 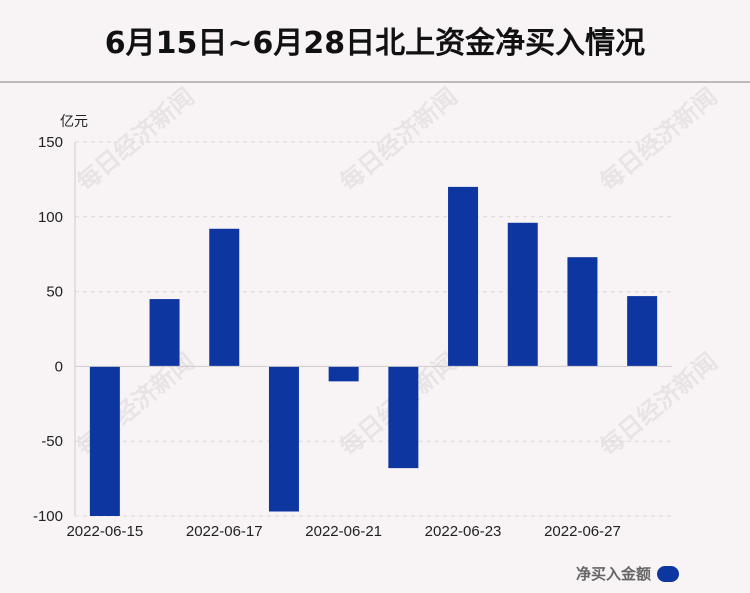 What do you see at coordinates (50, 217) in the screenshot?
I see `y-tick-label: 100` at bounding box center [50, 217].